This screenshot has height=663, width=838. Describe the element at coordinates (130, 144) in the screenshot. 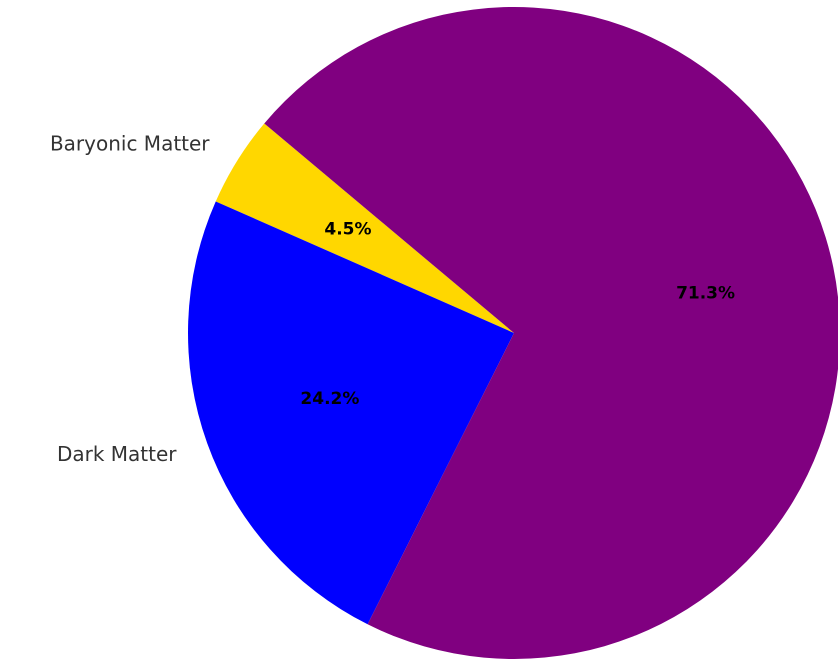

I see `pie-category-label: Baryonic Matter` at that location.